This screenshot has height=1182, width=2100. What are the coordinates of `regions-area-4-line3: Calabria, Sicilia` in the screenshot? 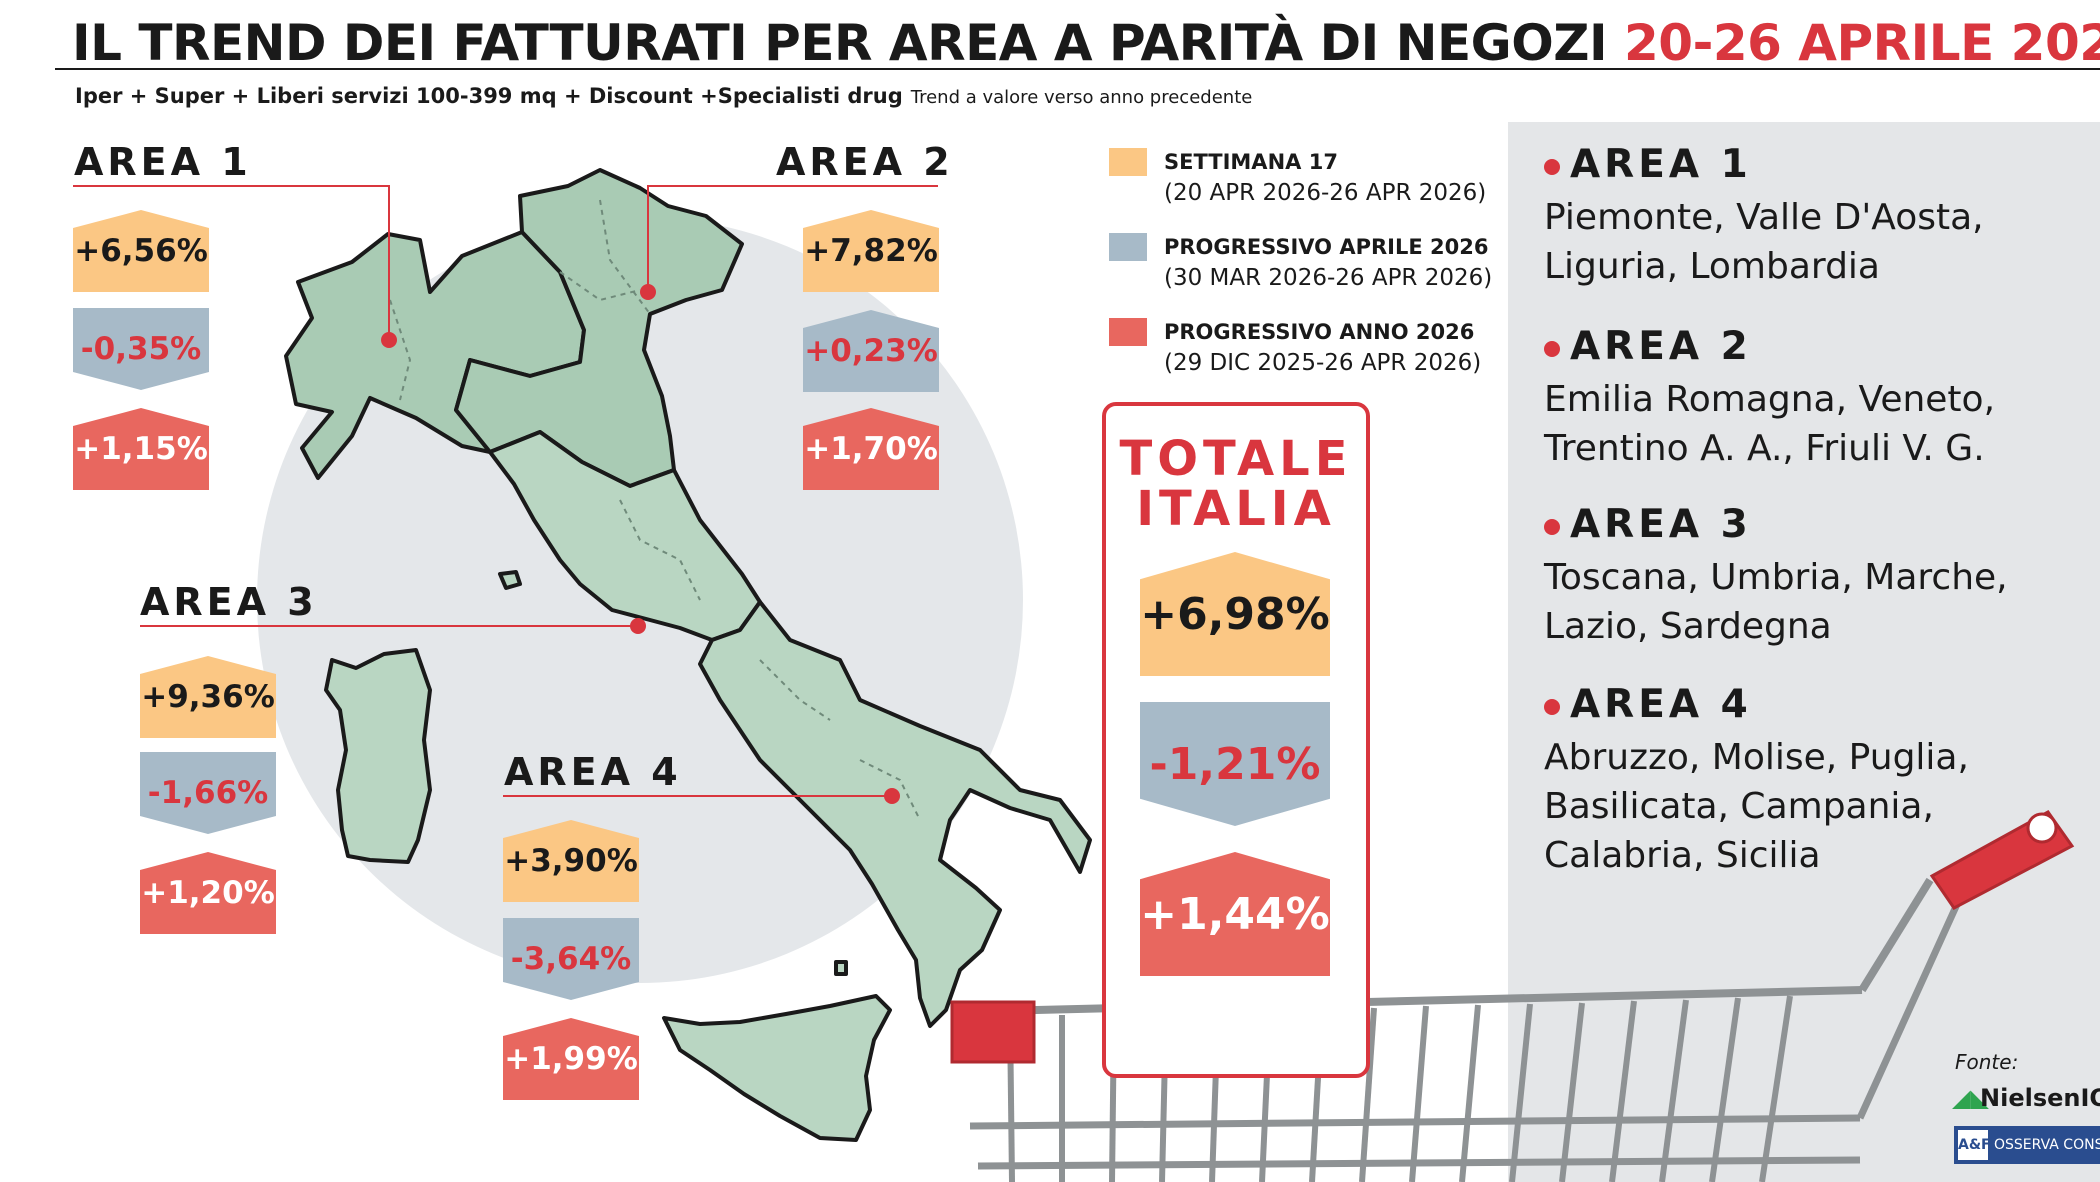 It's located at (1682, 855).